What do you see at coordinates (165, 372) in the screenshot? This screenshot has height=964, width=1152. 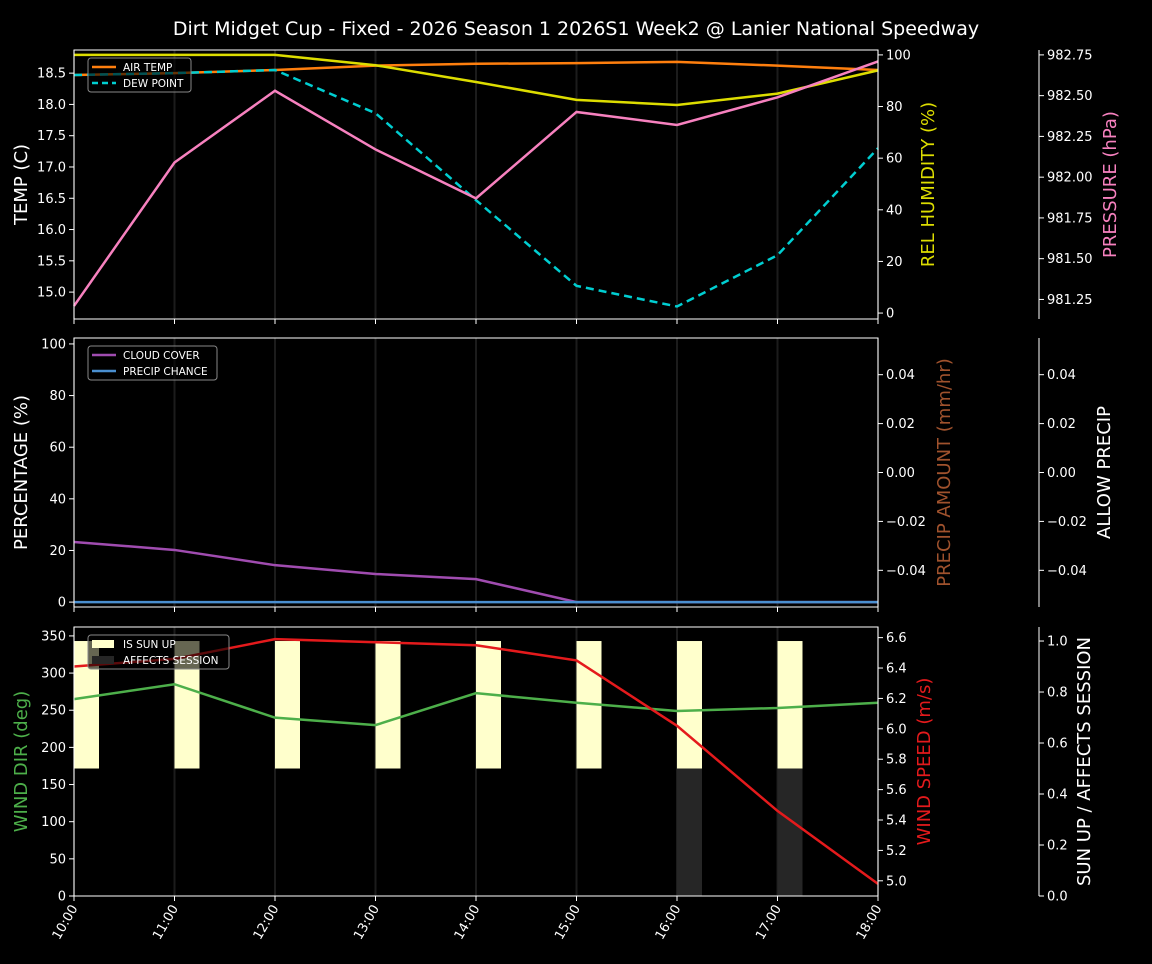 I see `legend-label: PRECIP CHANCE` at bounding box center [165, 372].